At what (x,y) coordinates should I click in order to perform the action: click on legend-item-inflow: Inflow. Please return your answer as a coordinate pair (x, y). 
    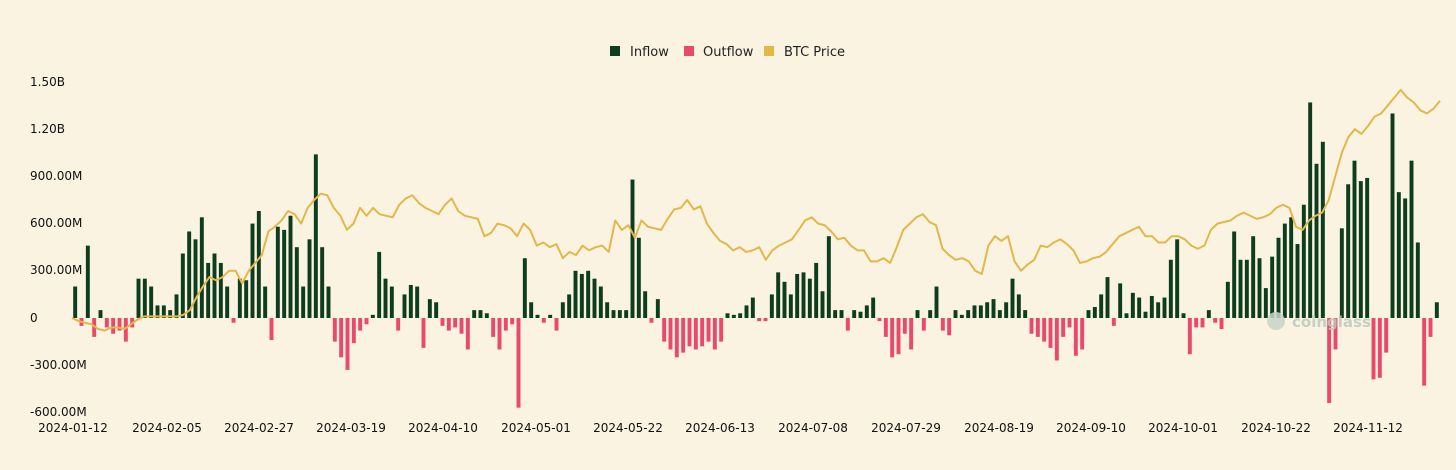
    Looking at the image, I should click on (639, 52).